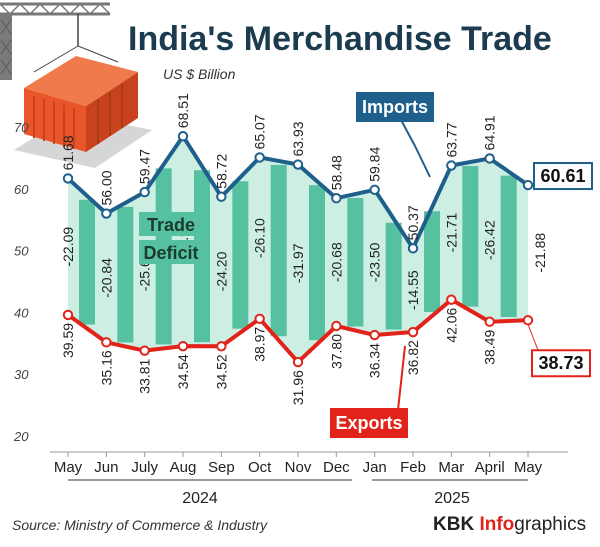  Describe the element at coordinates (144, 467) in the screenshot. I see `x-tick-label: July` at that location.